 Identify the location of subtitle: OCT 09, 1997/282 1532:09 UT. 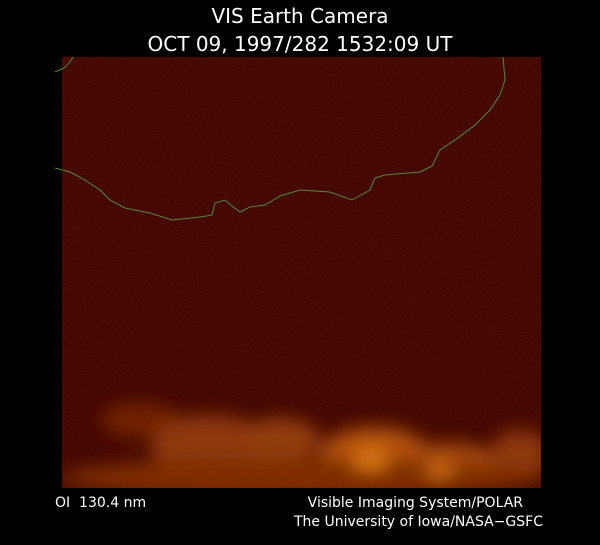
(301, 44).